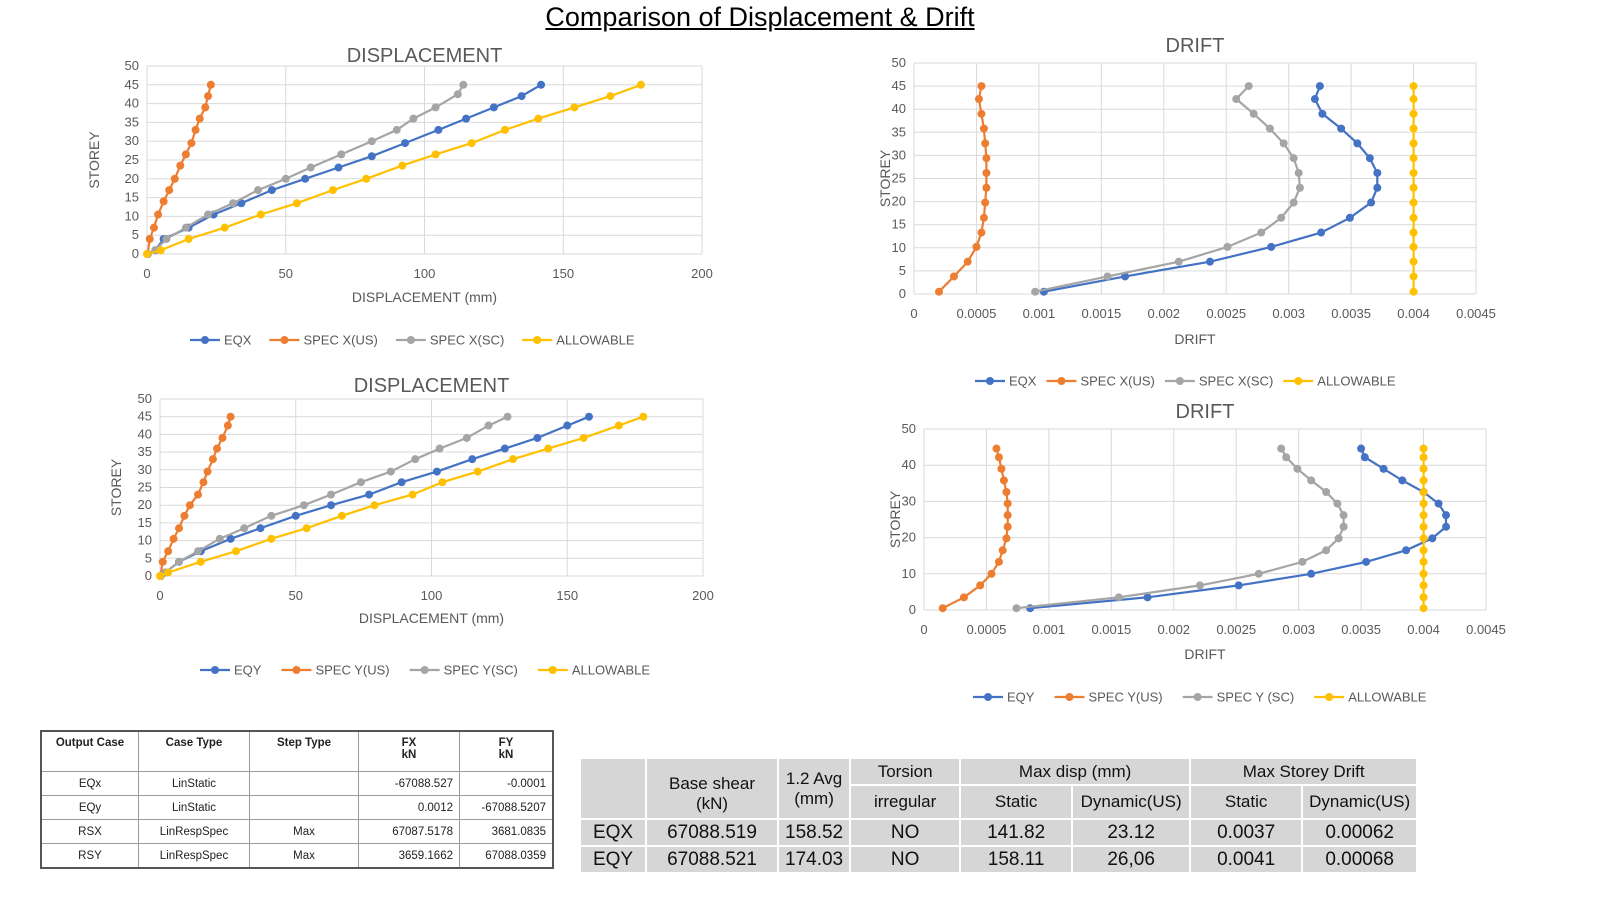 The width and height of the screenshot is (1600, 900). I want to click on table-cell: 0.0037, so click(1246, 832).